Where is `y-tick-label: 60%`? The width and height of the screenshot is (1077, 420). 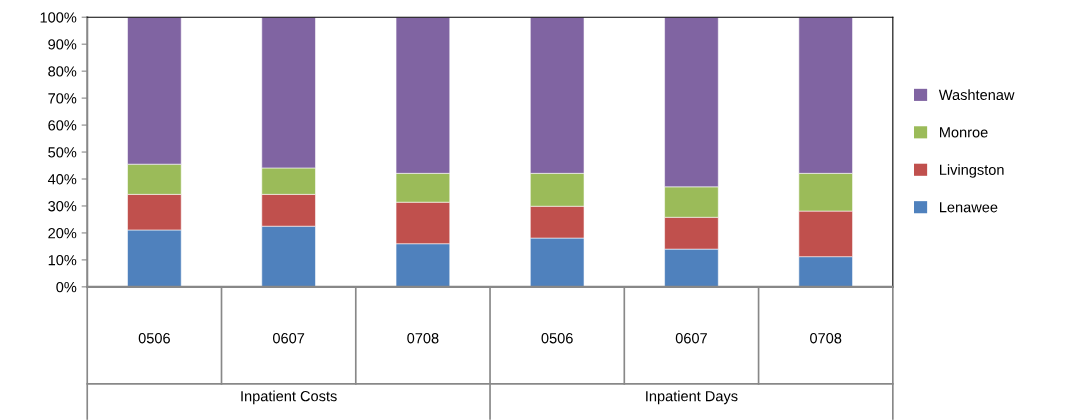 y-tick-label: 60% is located at coordinates (62, 125).